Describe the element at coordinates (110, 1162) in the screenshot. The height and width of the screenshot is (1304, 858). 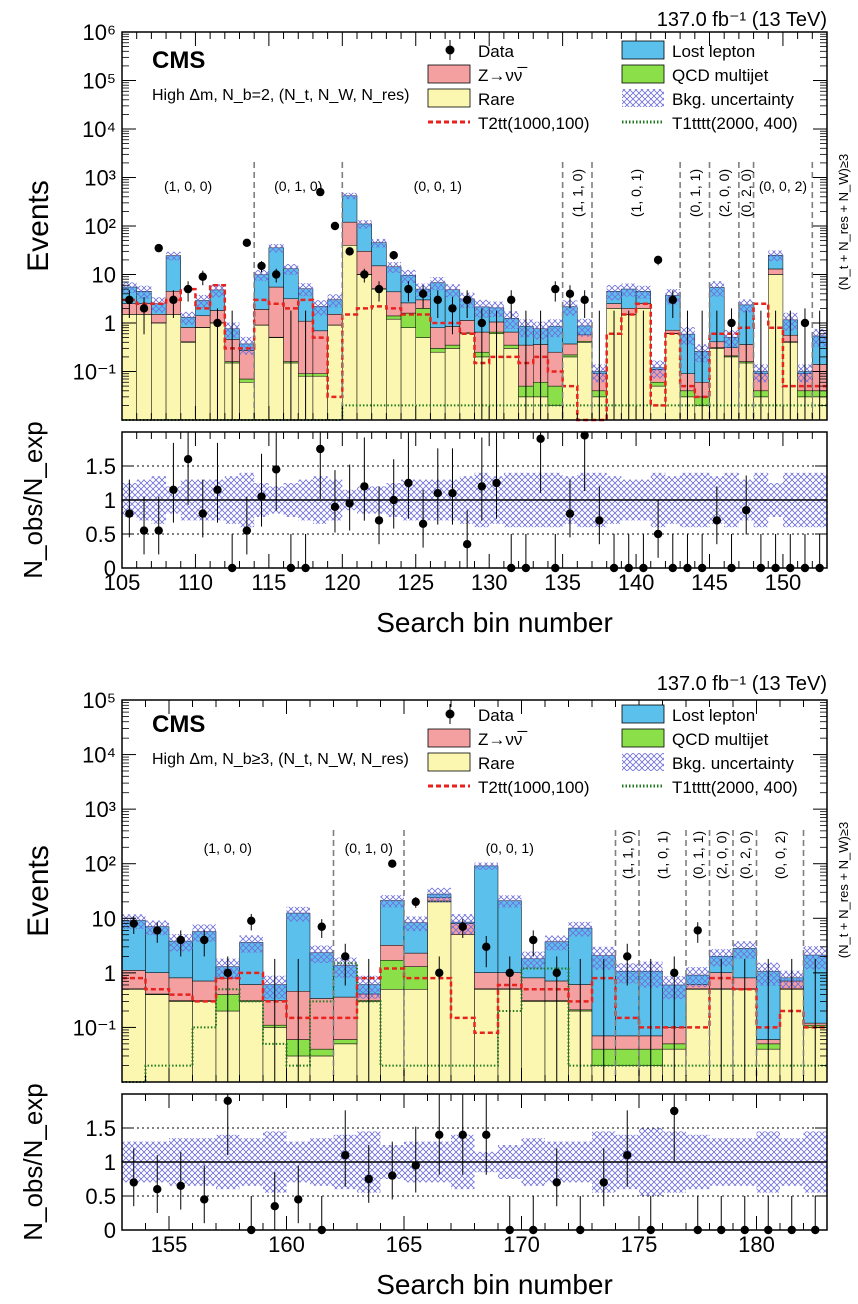
I see `ratio-y-tick-label: 1` at that location.